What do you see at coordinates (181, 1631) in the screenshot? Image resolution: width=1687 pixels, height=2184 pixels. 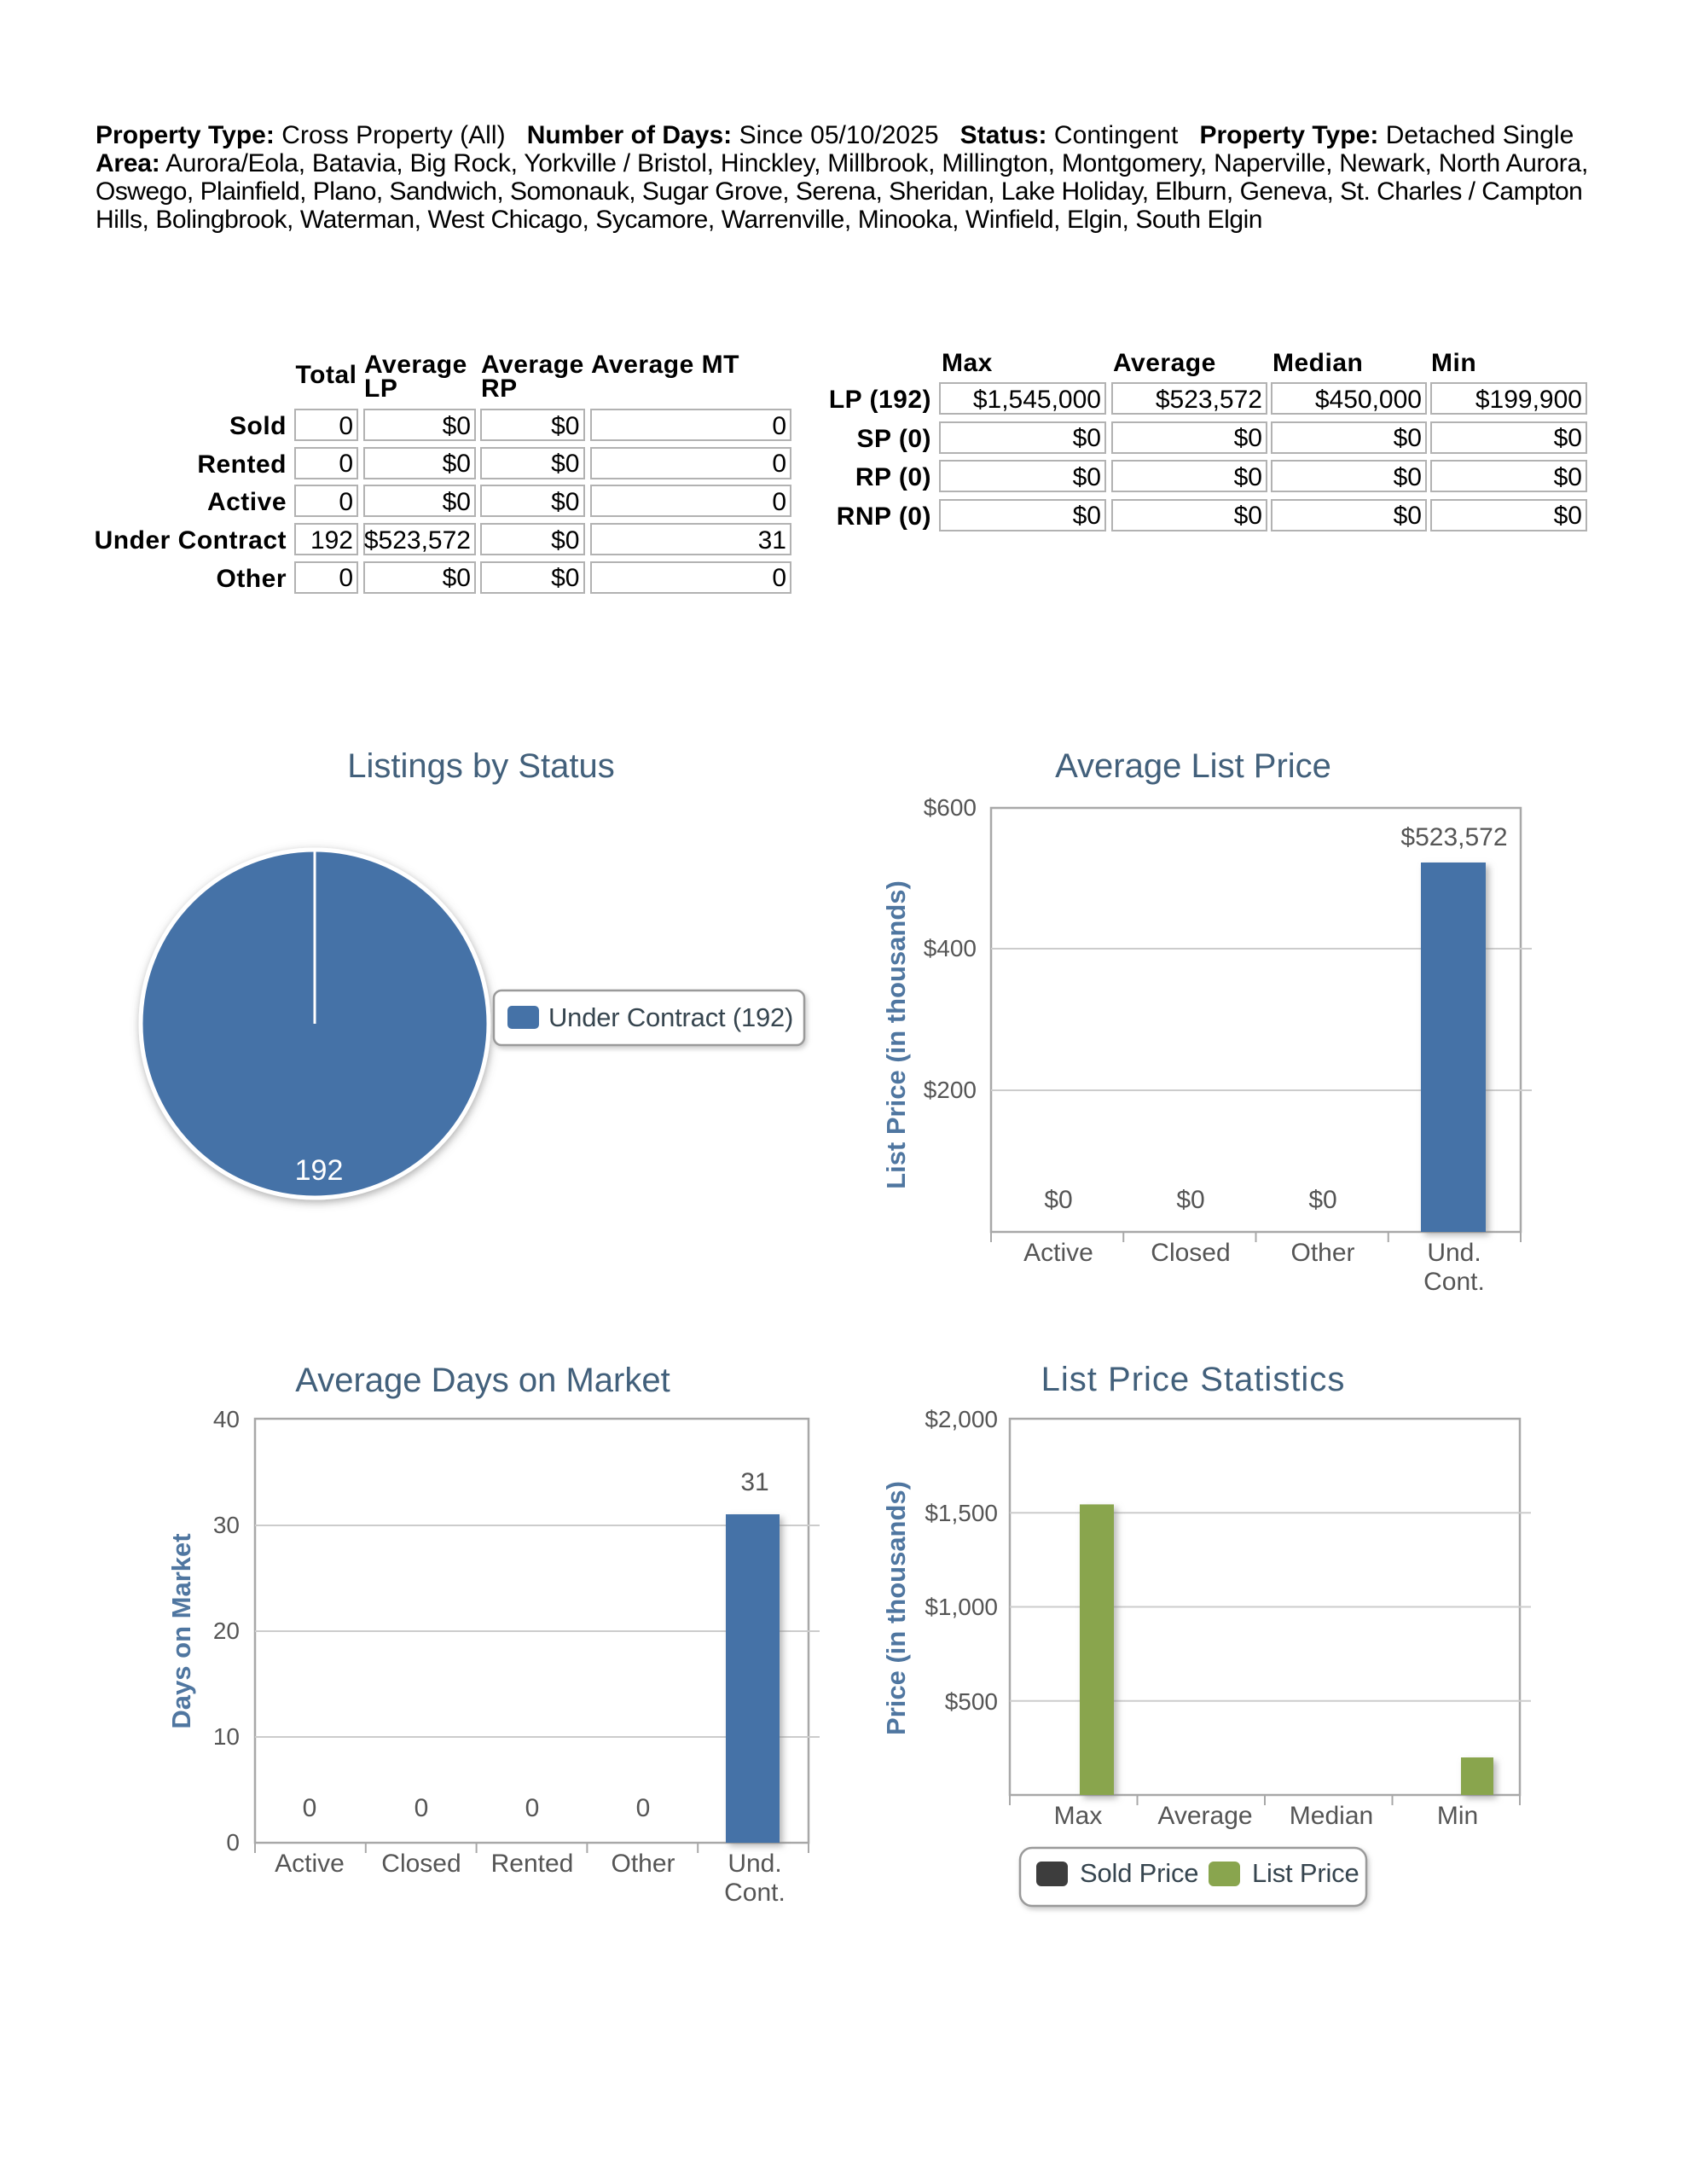 I see `svg-text: Days on Market` at bounding box center [181, 1631].